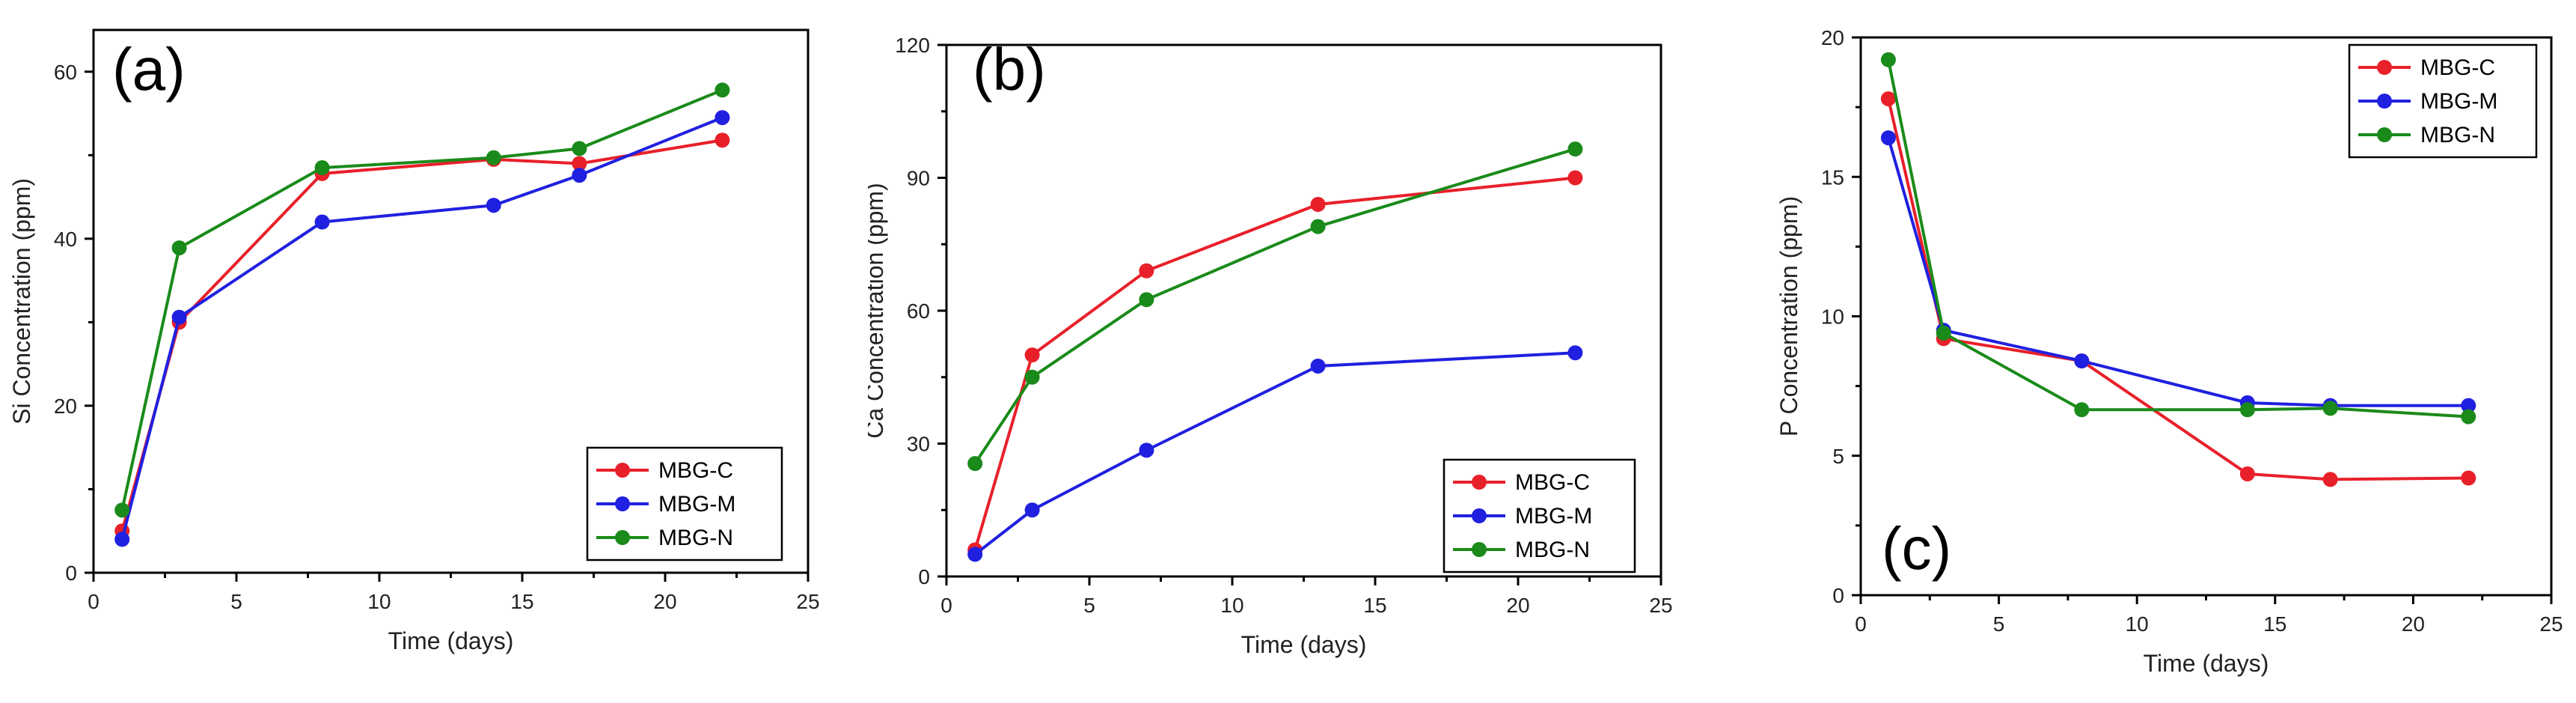 The width and height of the screenshot is (2576, 703). What do you see at coordinates (1832, 177) in the screenshot?
I see `y-tick-label: 15` at bounding box center [1832, 177].